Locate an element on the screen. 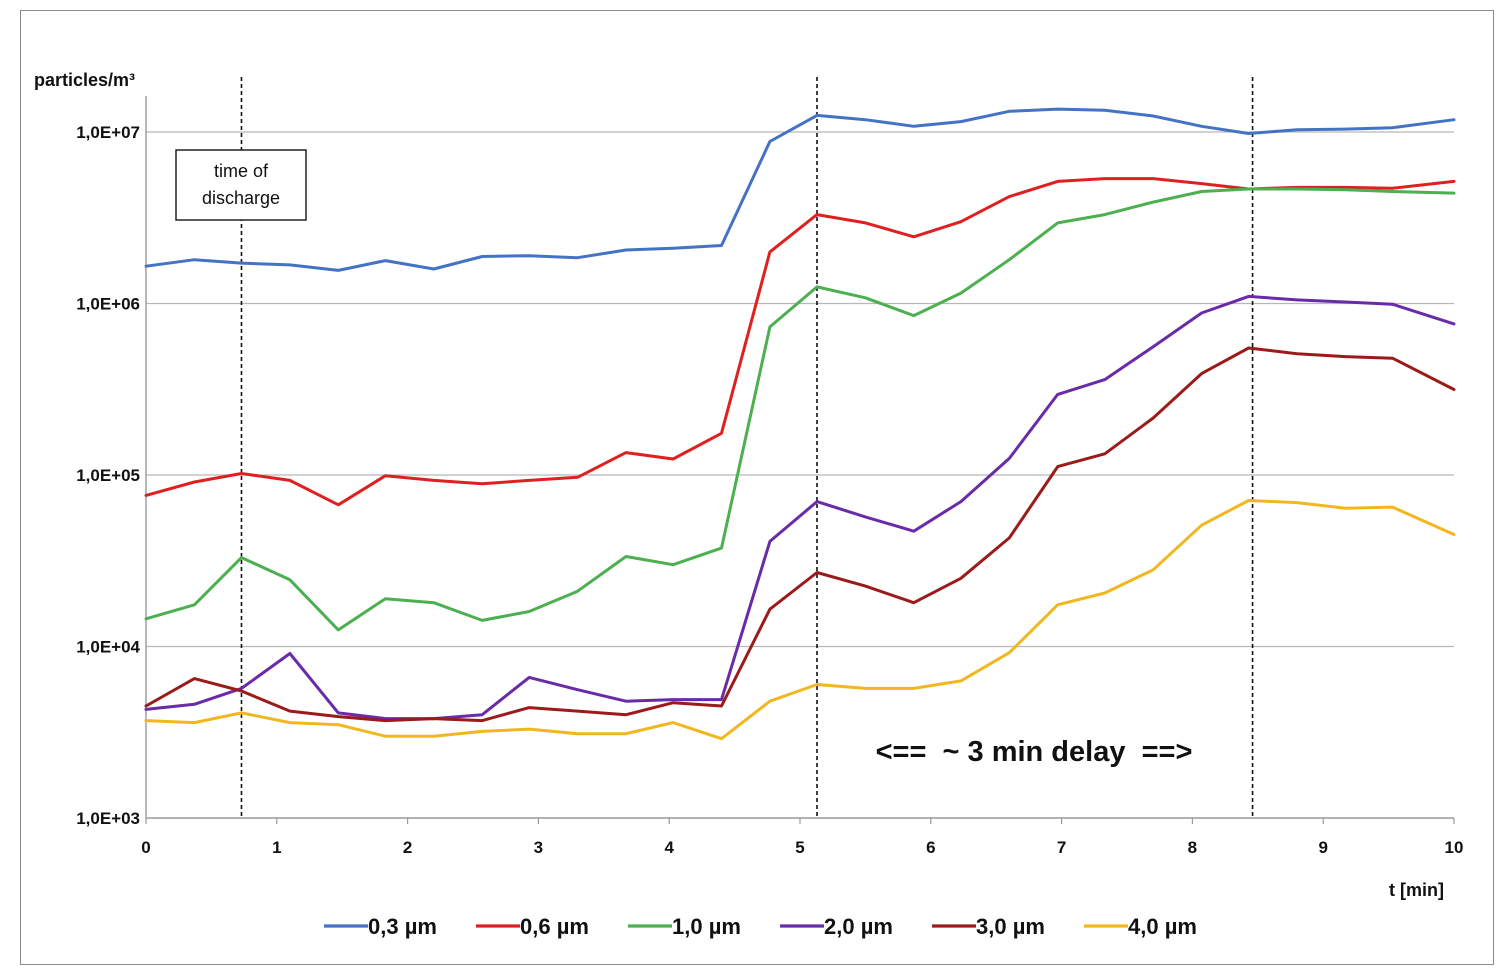 The image size is (1505, 970). x-tick-label: 5 is located at coordinates (799, 847).